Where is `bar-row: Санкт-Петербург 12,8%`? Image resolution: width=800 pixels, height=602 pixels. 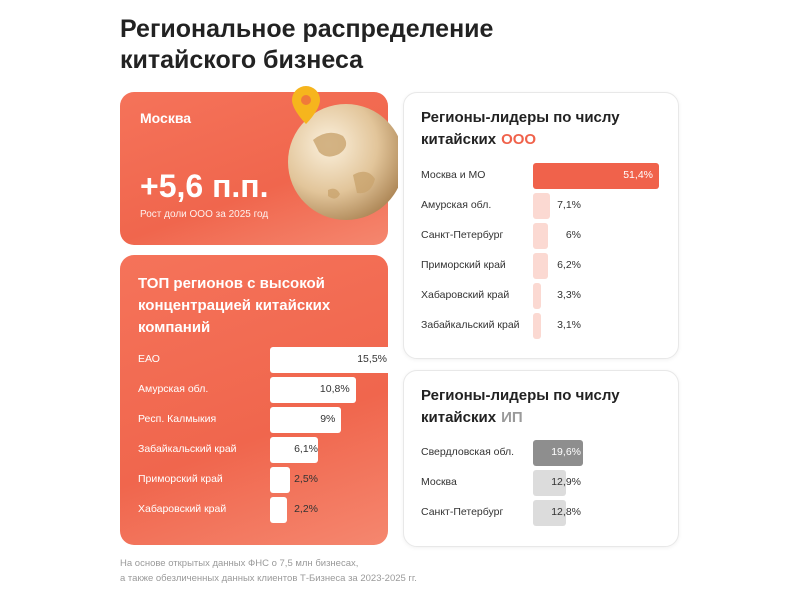
bar-row: Санкт-Петербург 12,8% is located at coordinates (548, 513).